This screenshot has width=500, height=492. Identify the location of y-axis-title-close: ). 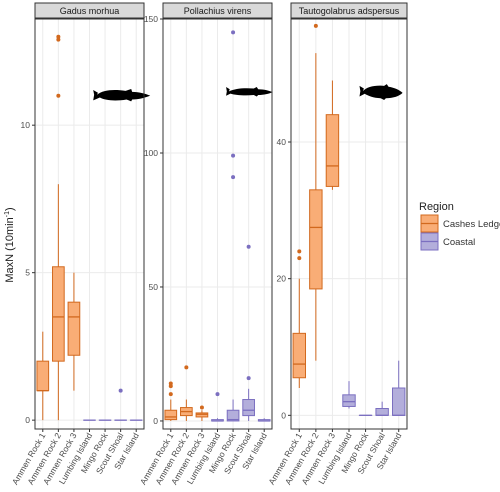
(10, 209).